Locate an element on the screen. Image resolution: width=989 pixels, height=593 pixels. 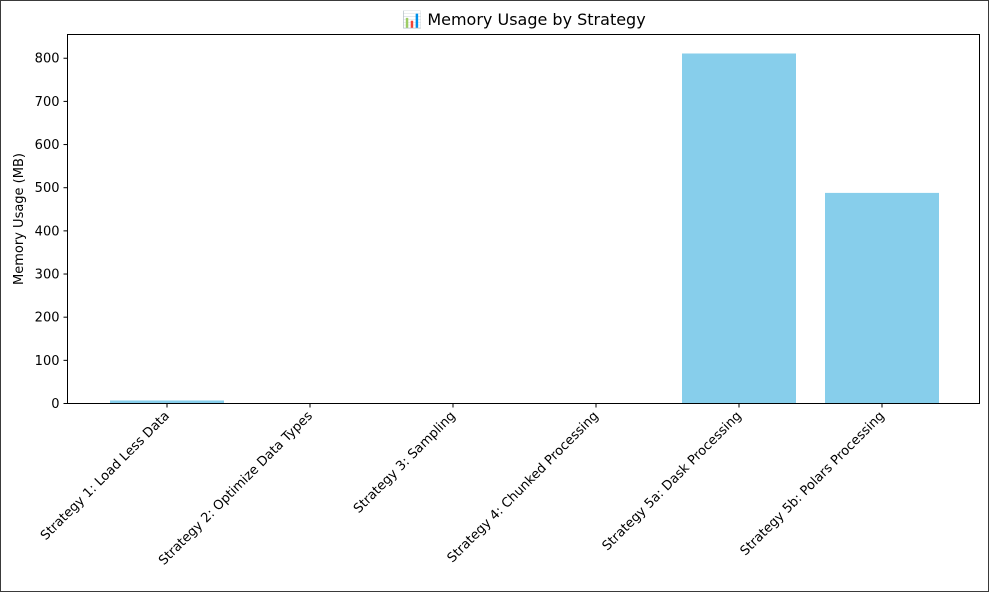
y-axis-label: Memory Usage (MB) is located at coordinates (19, 219).